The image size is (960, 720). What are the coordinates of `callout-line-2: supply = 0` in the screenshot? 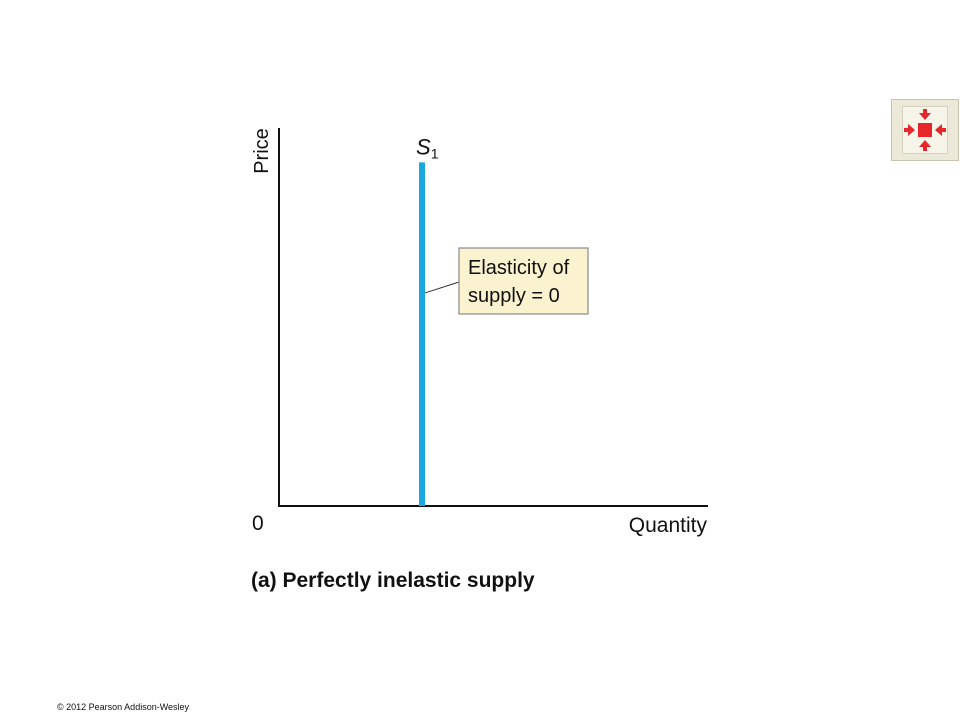 It's located at (514, 296).